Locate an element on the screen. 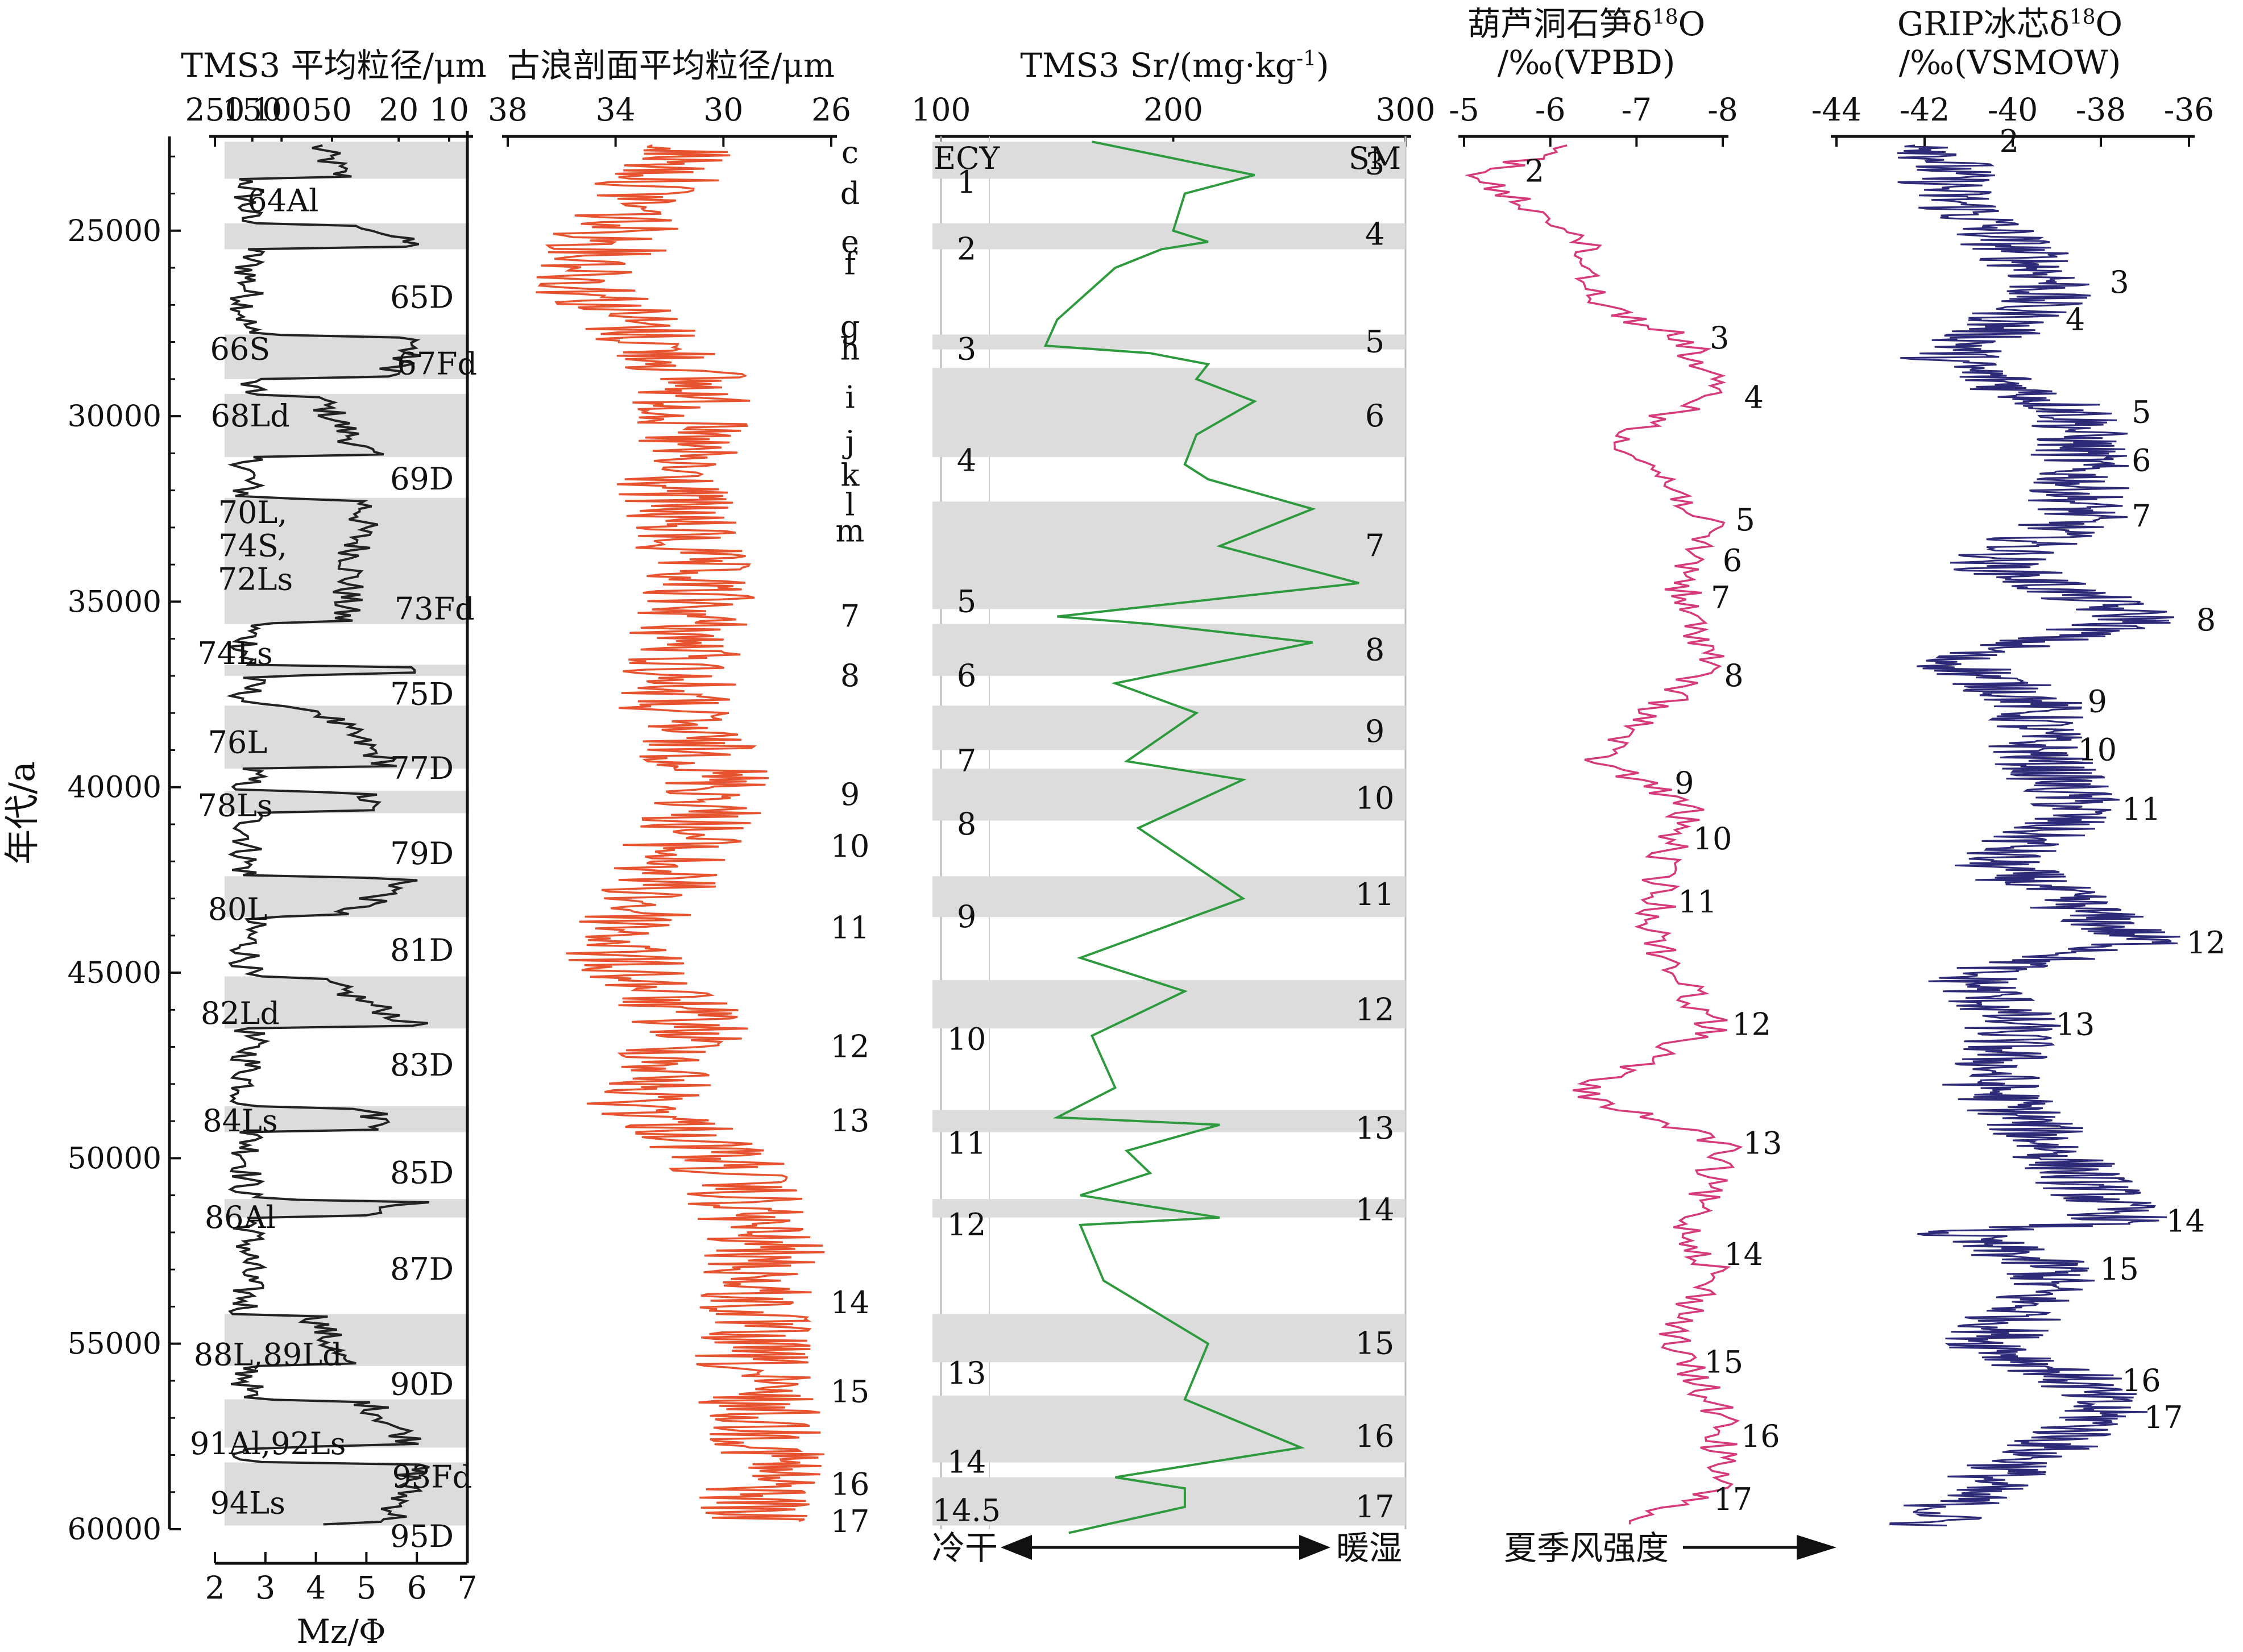 The width and height of the screenshot is (2243, 1652). unit-label: 93Fd is located at coordinates (432, 1477).